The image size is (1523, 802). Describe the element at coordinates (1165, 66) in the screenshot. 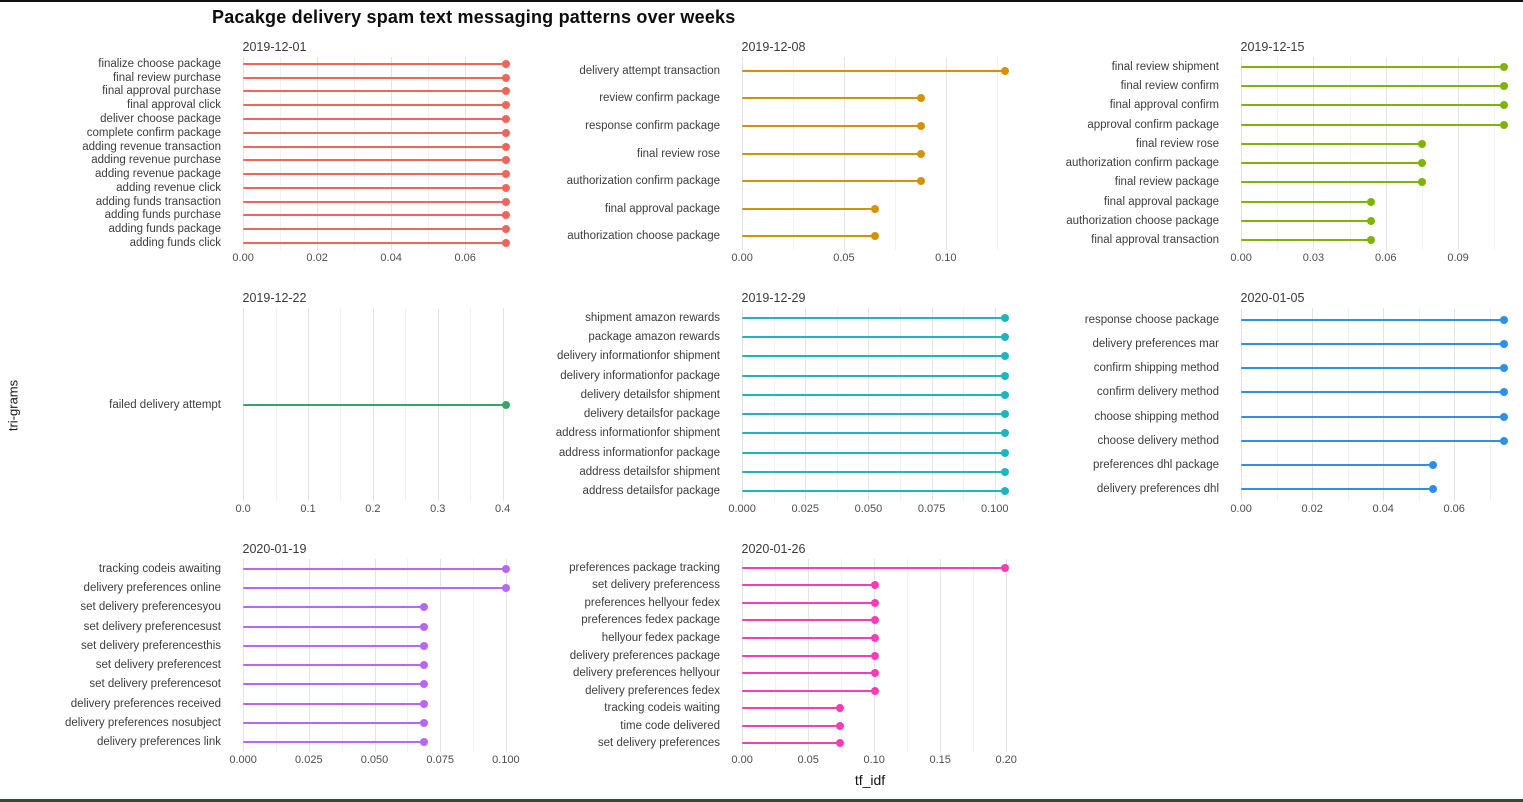

I see `category-label: final review shipment` at that location.